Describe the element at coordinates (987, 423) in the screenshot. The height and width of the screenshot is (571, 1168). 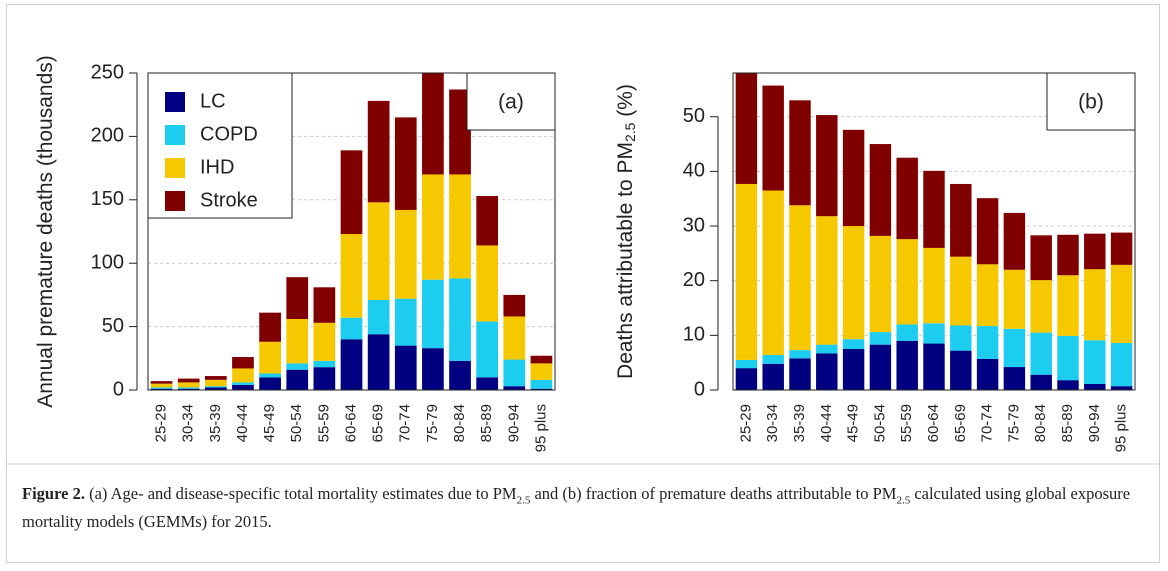
I see `x-tick-label: 70-74` at that location.